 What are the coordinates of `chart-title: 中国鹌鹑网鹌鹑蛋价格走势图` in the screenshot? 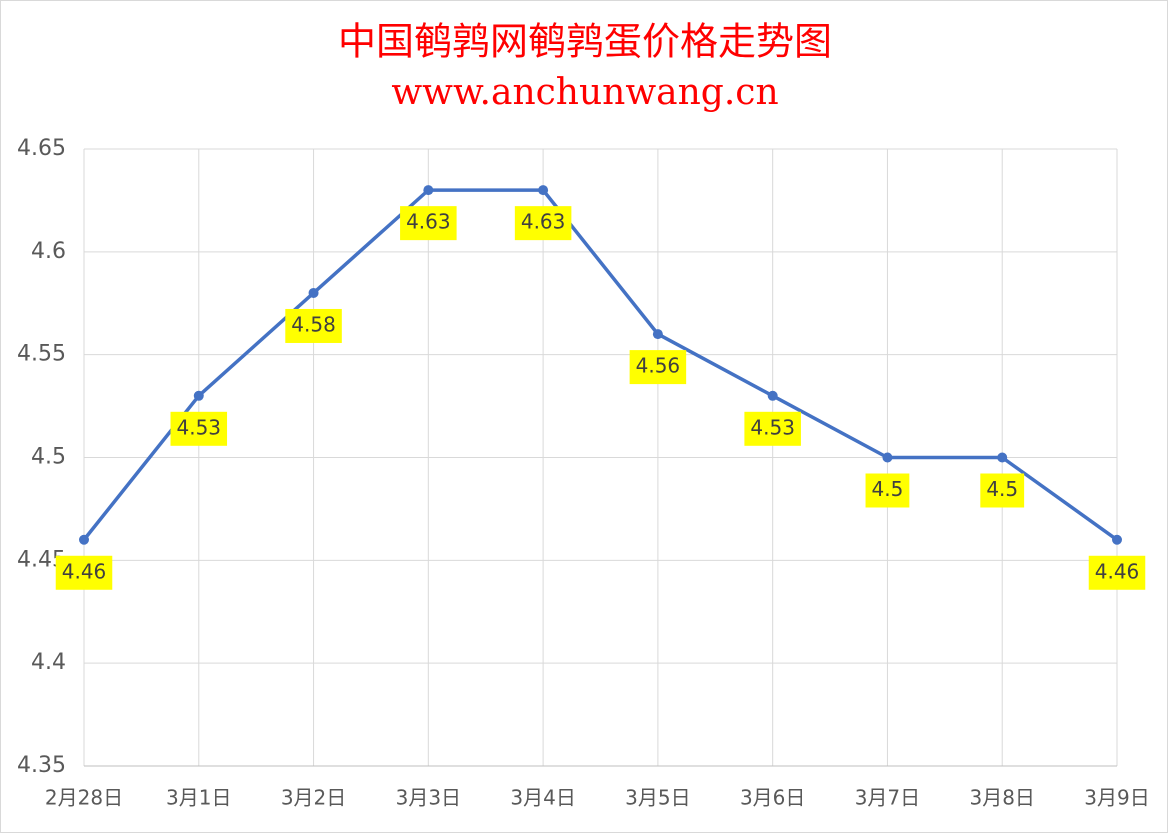 It's located at (585, 42).